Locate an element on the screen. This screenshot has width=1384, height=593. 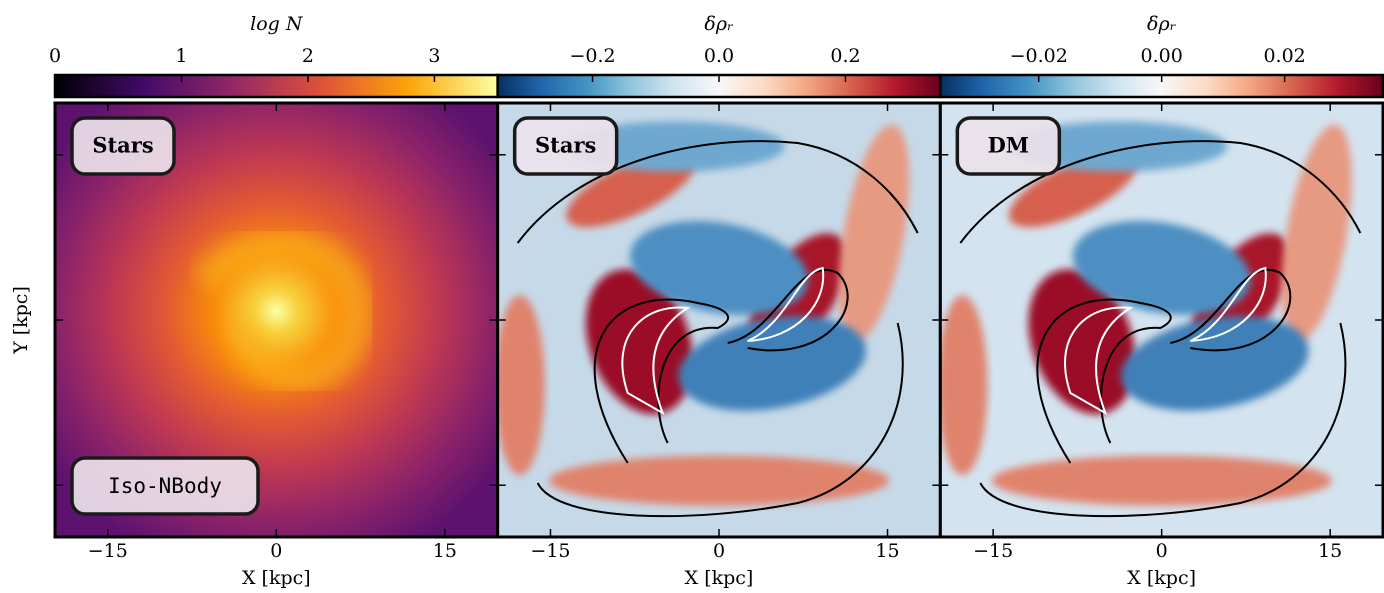
colorbar-tick-label: 0.02 is located at coordinates (1284, 56).